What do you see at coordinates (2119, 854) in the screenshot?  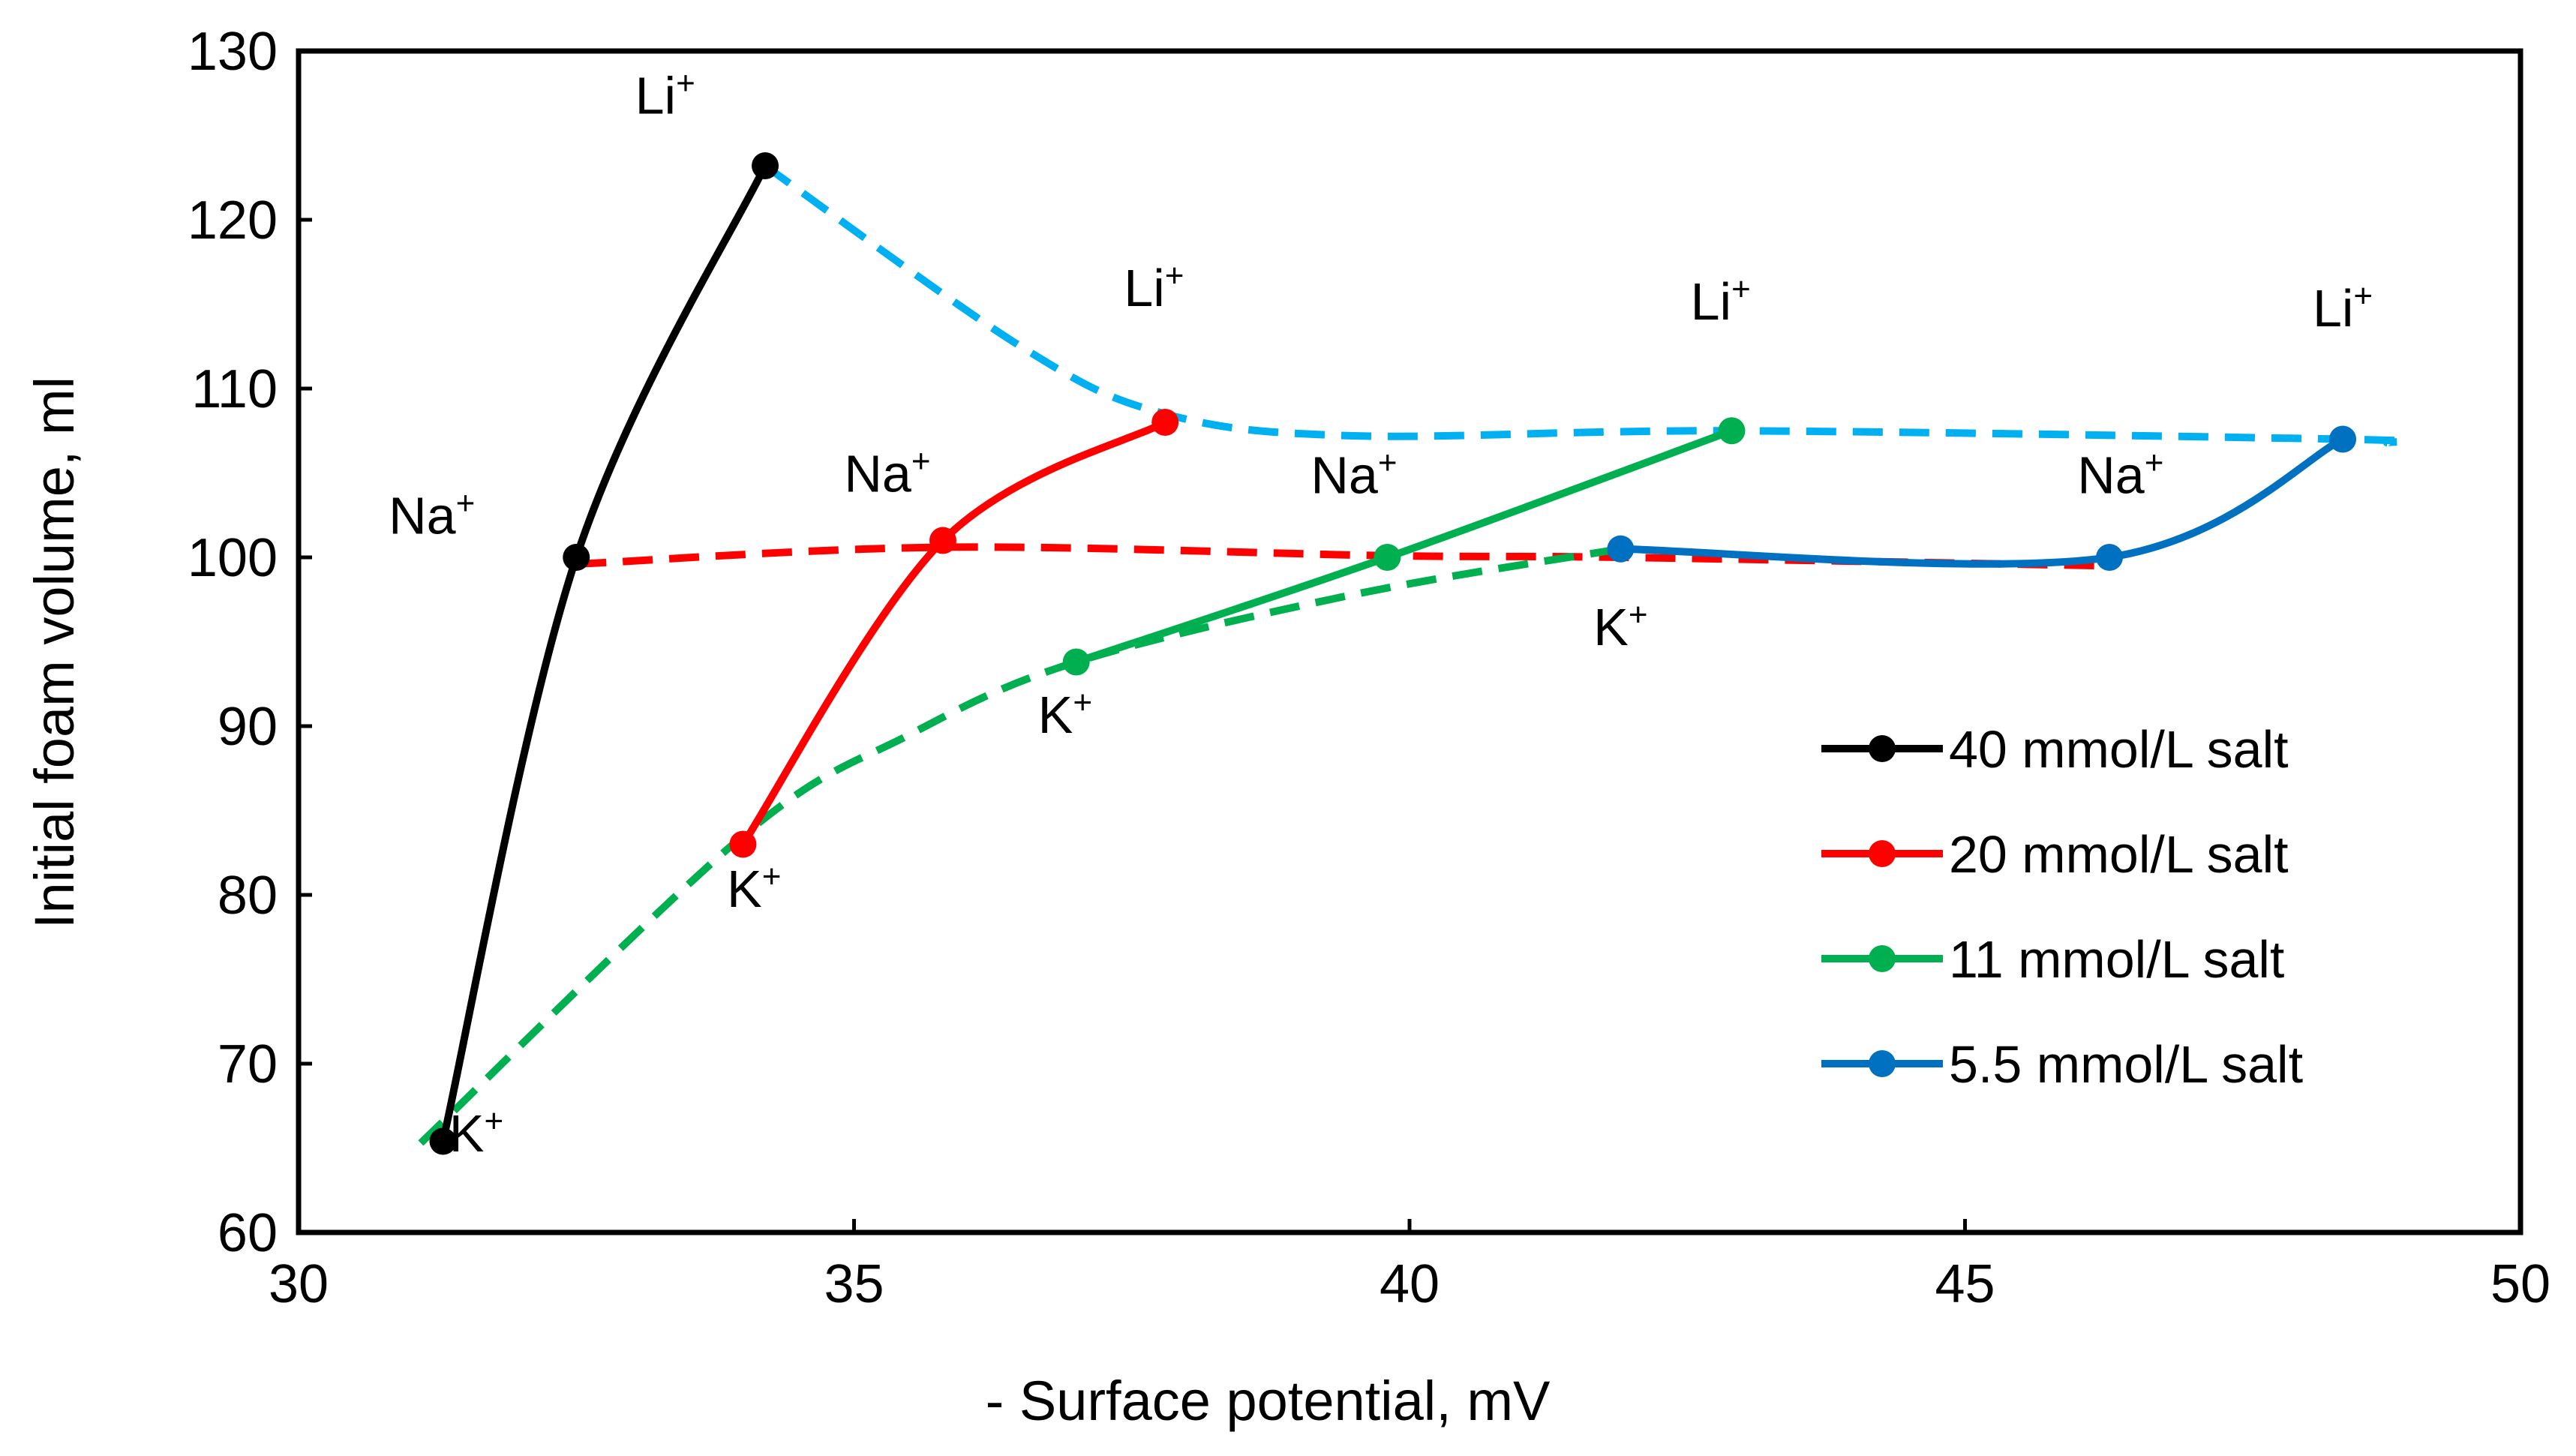 I see `legend-label: 20 mmol/L salt` at bounding box center [2119, 854].